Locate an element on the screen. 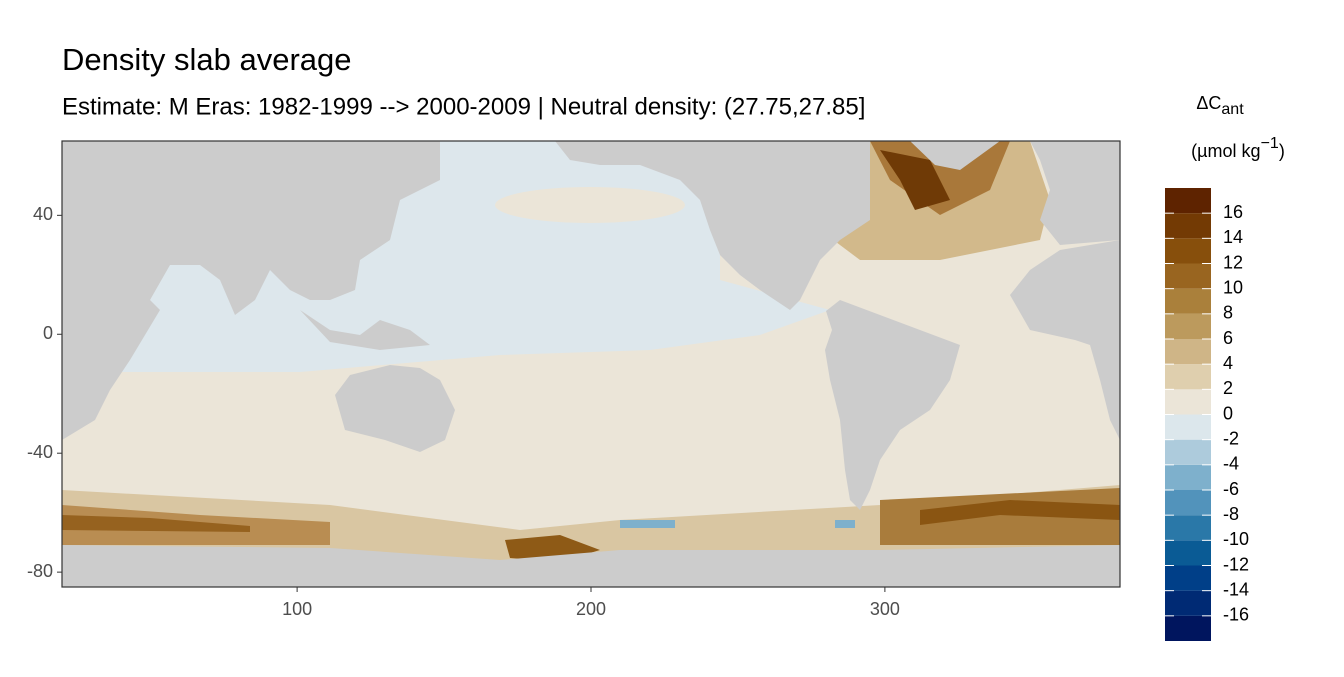 Image resolution: width=1344 pixels, height=677 pixels. legend-label: -10 is located at coordinates (1236, 539).